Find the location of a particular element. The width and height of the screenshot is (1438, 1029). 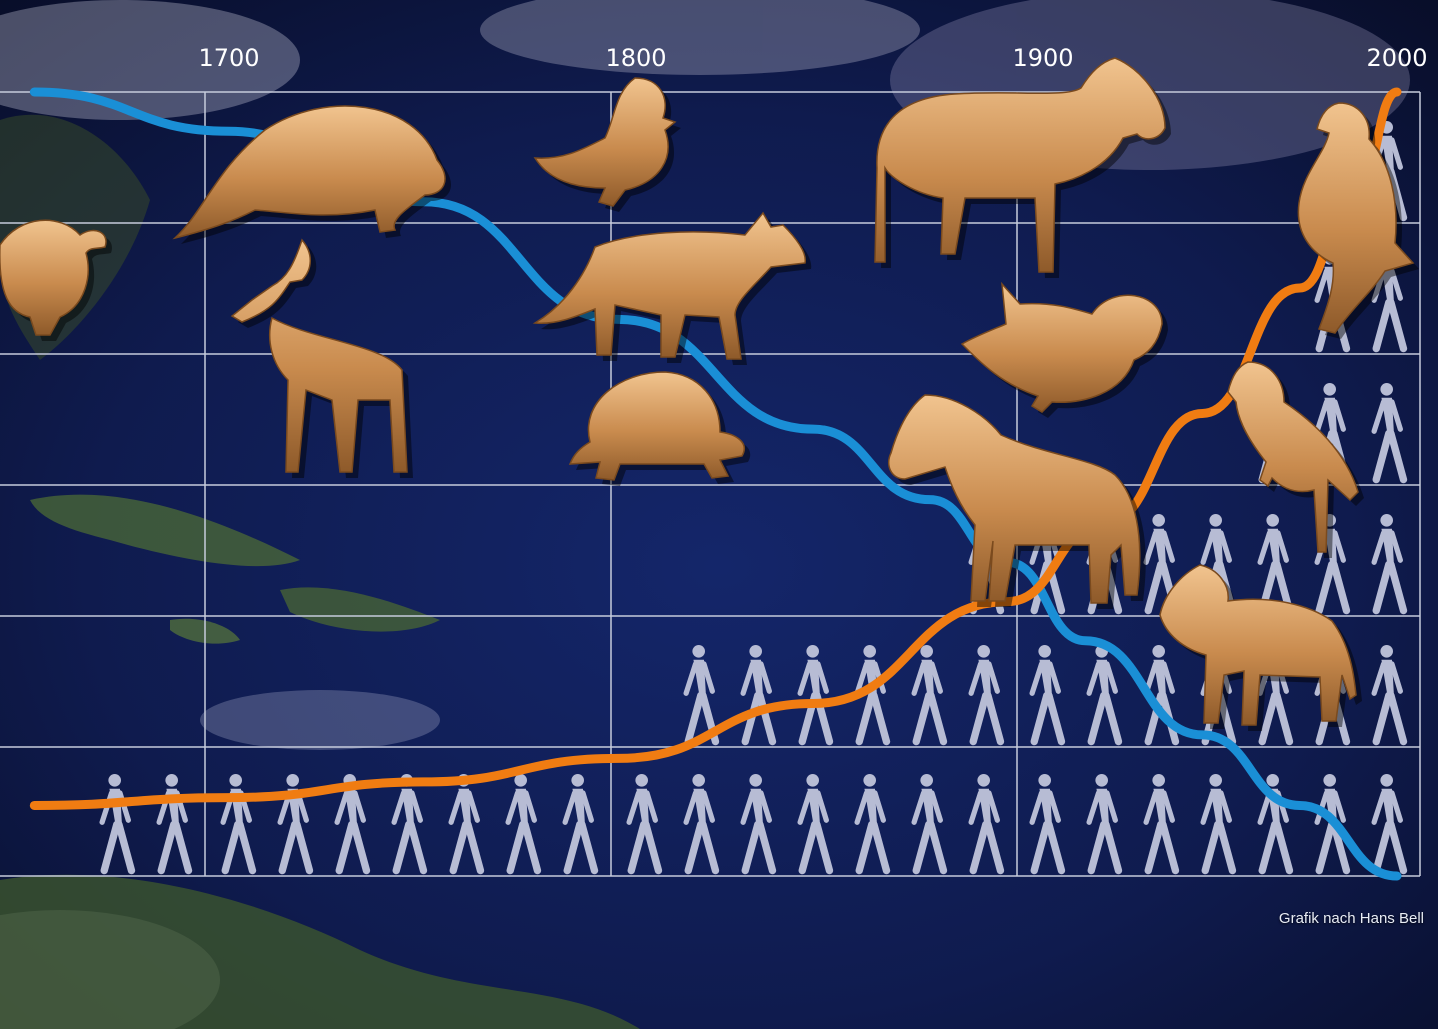

thylacine-icon is located at coordinates (1260, 647).